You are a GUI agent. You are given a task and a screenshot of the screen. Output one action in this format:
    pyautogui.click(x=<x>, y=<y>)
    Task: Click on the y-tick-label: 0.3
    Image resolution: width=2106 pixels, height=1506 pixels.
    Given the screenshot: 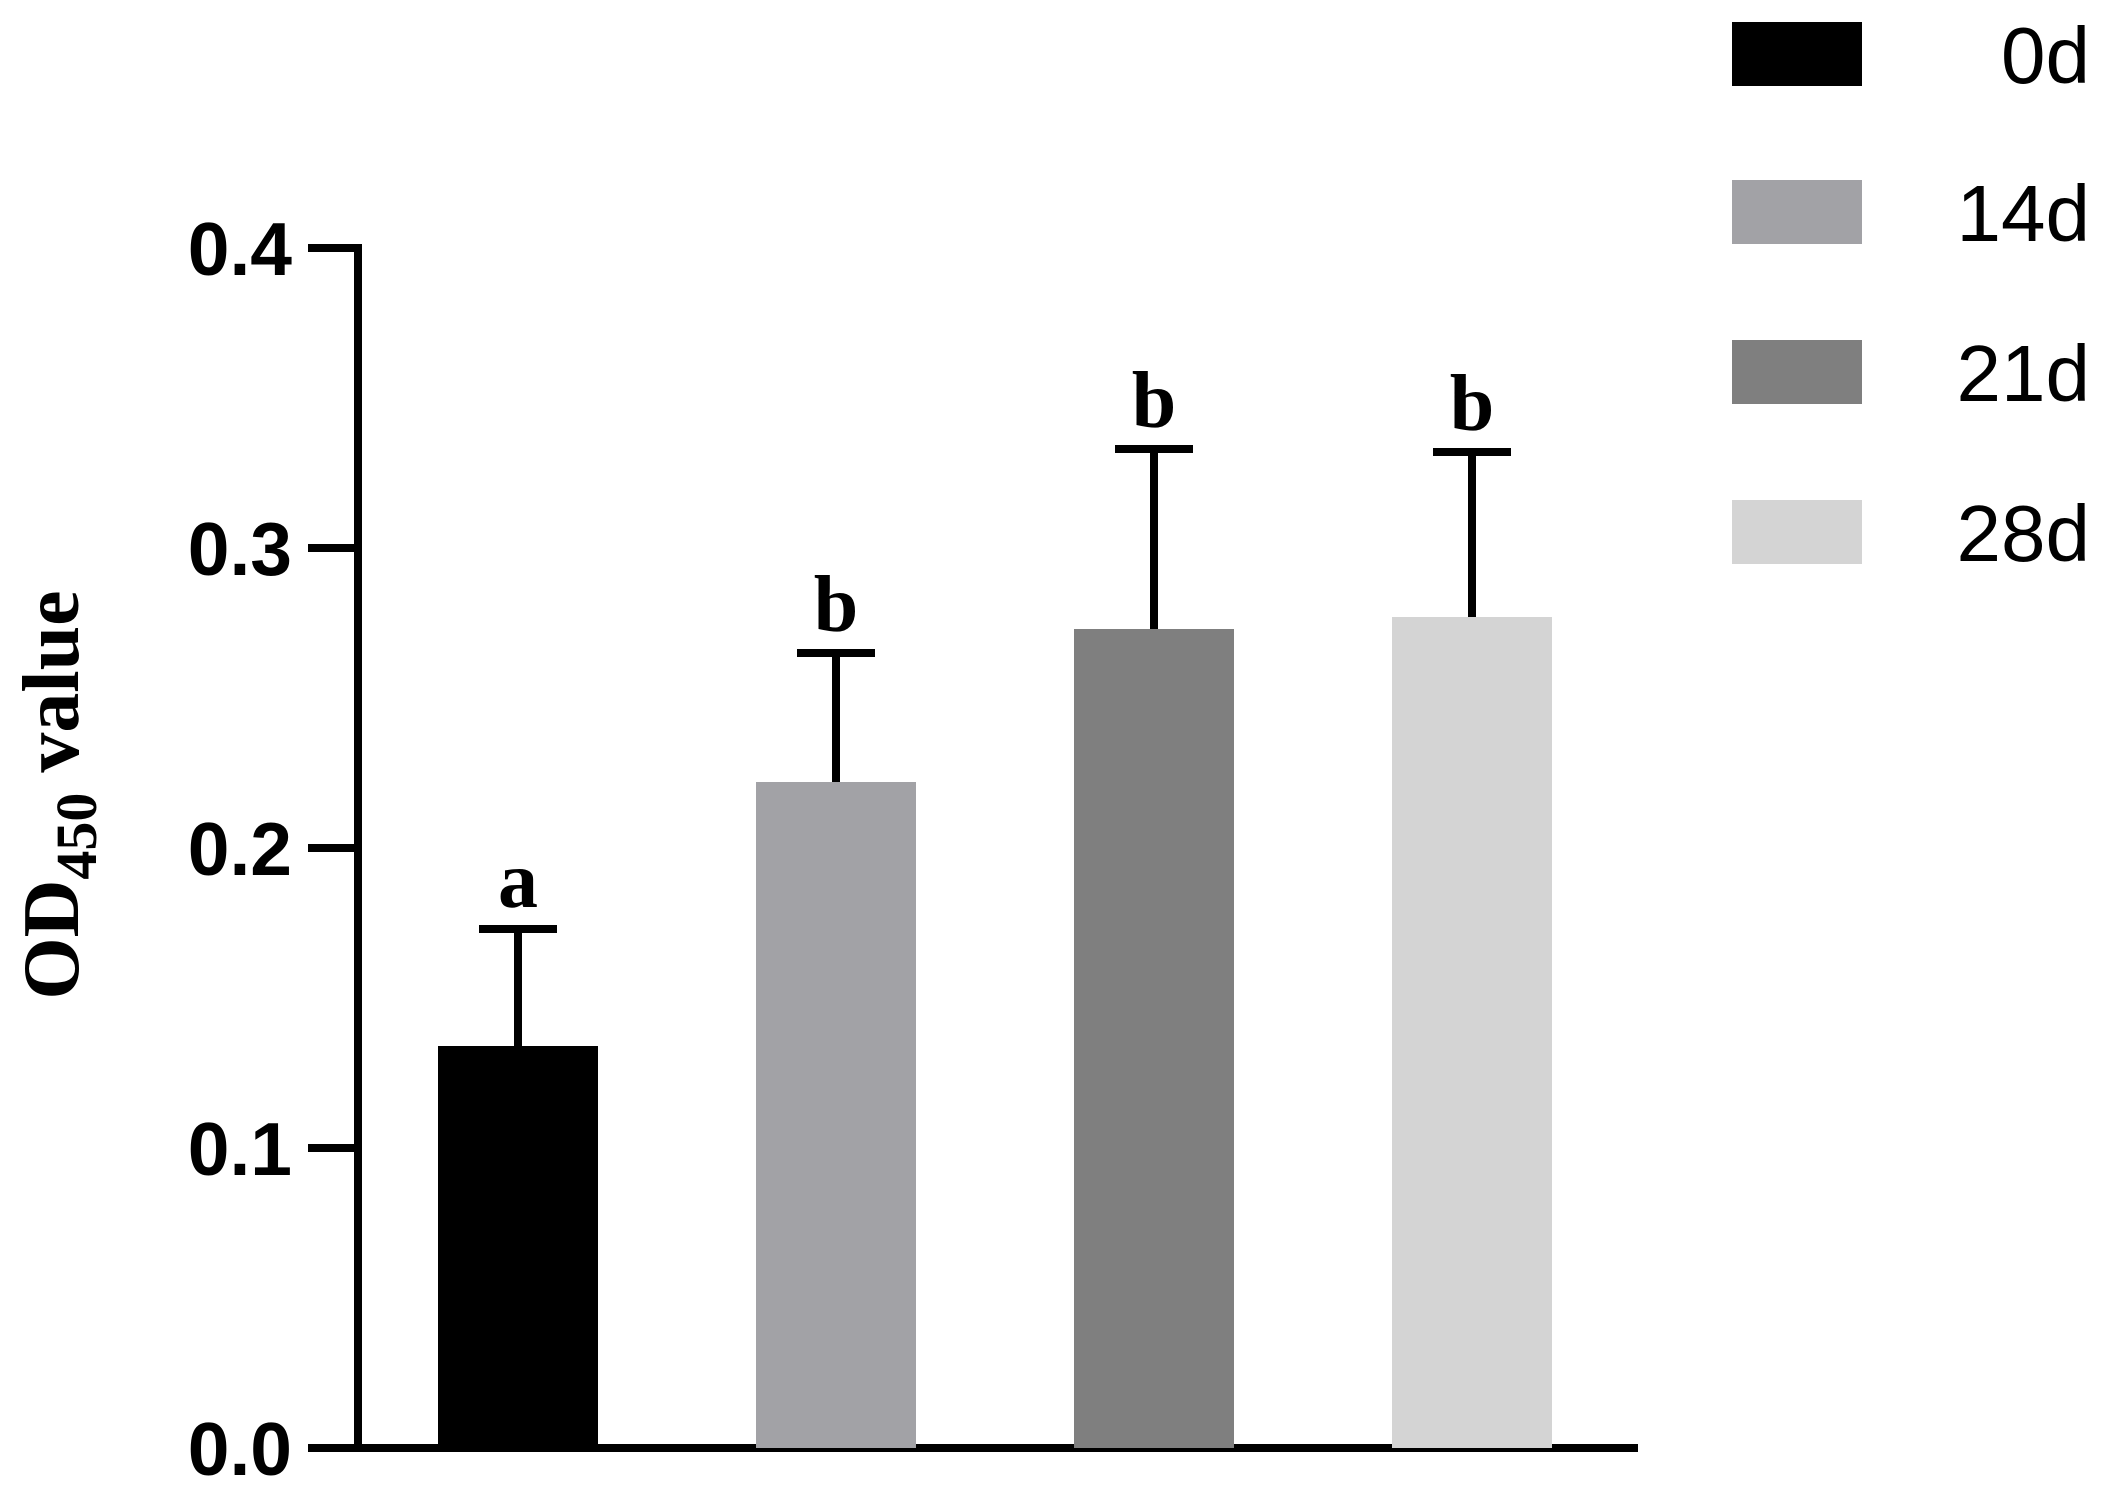 What is the action you would take?
    pyautogui.click(x=240, y=549)
    